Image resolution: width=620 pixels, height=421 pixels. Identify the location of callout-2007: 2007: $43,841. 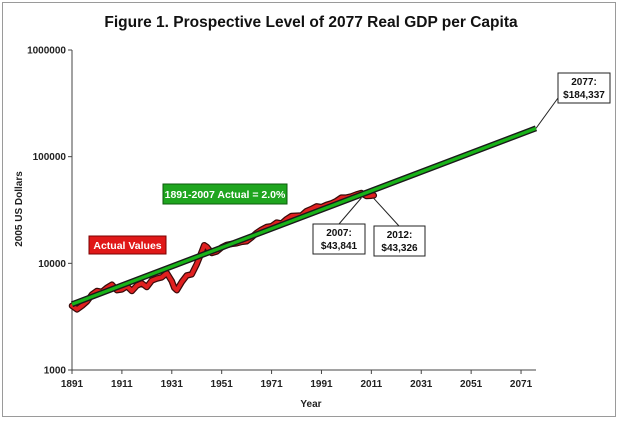
(339, 226).